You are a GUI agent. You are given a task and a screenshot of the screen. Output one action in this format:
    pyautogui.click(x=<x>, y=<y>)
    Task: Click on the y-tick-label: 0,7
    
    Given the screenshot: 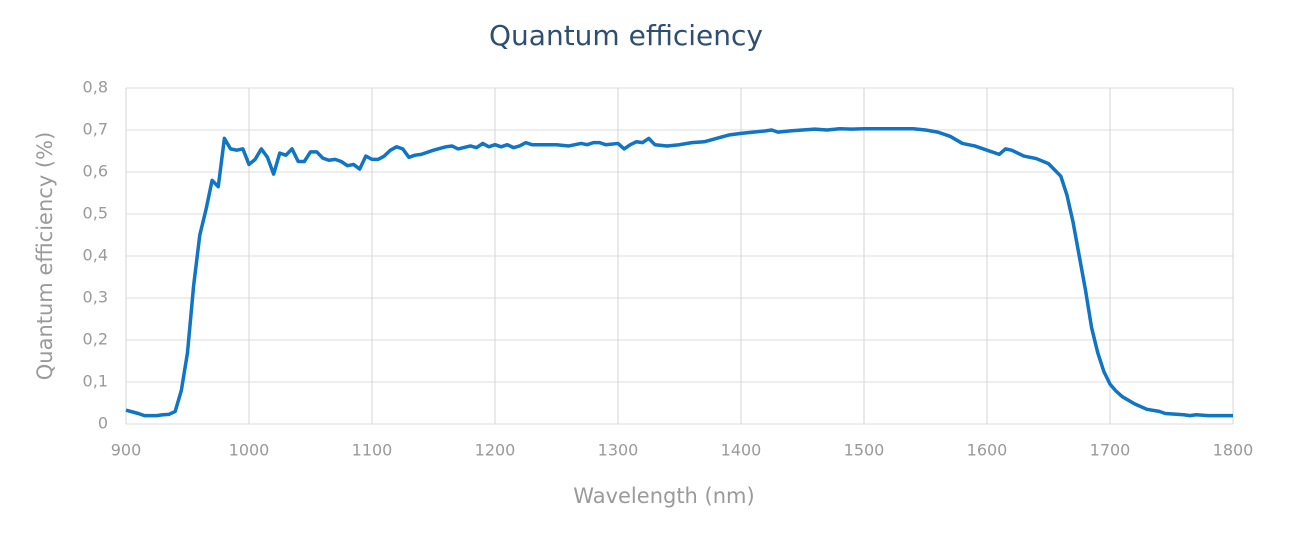 What is the action you would take?
    pyautogui.click(x=95, y=129)
    